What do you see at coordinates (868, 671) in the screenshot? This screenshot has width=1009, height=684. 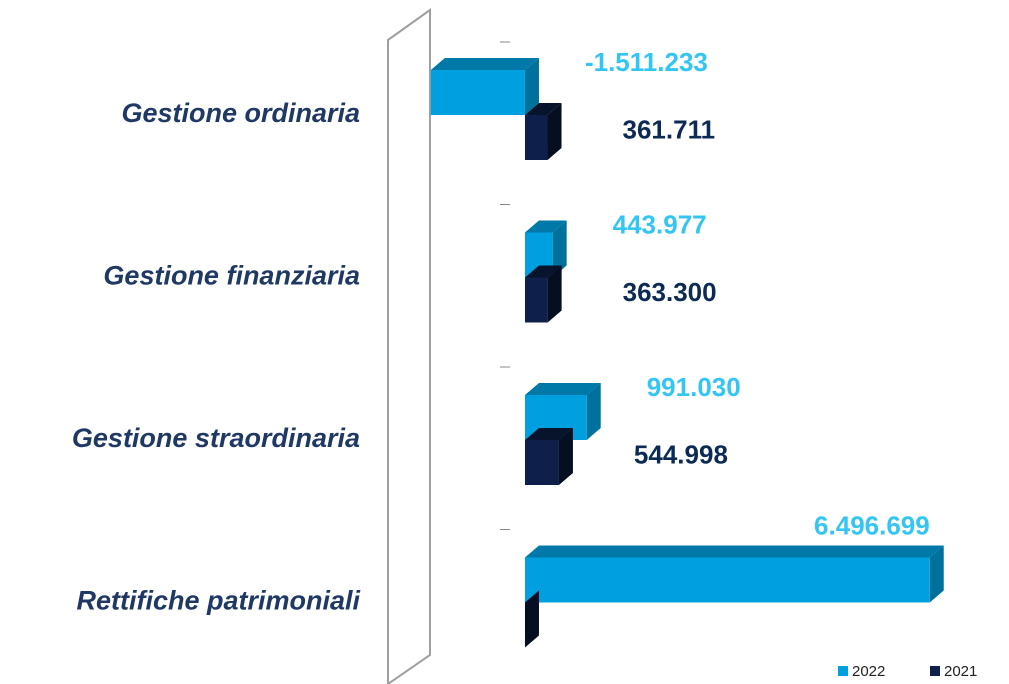 I see `legend-label: 2022` at bounding box center [868, 671].